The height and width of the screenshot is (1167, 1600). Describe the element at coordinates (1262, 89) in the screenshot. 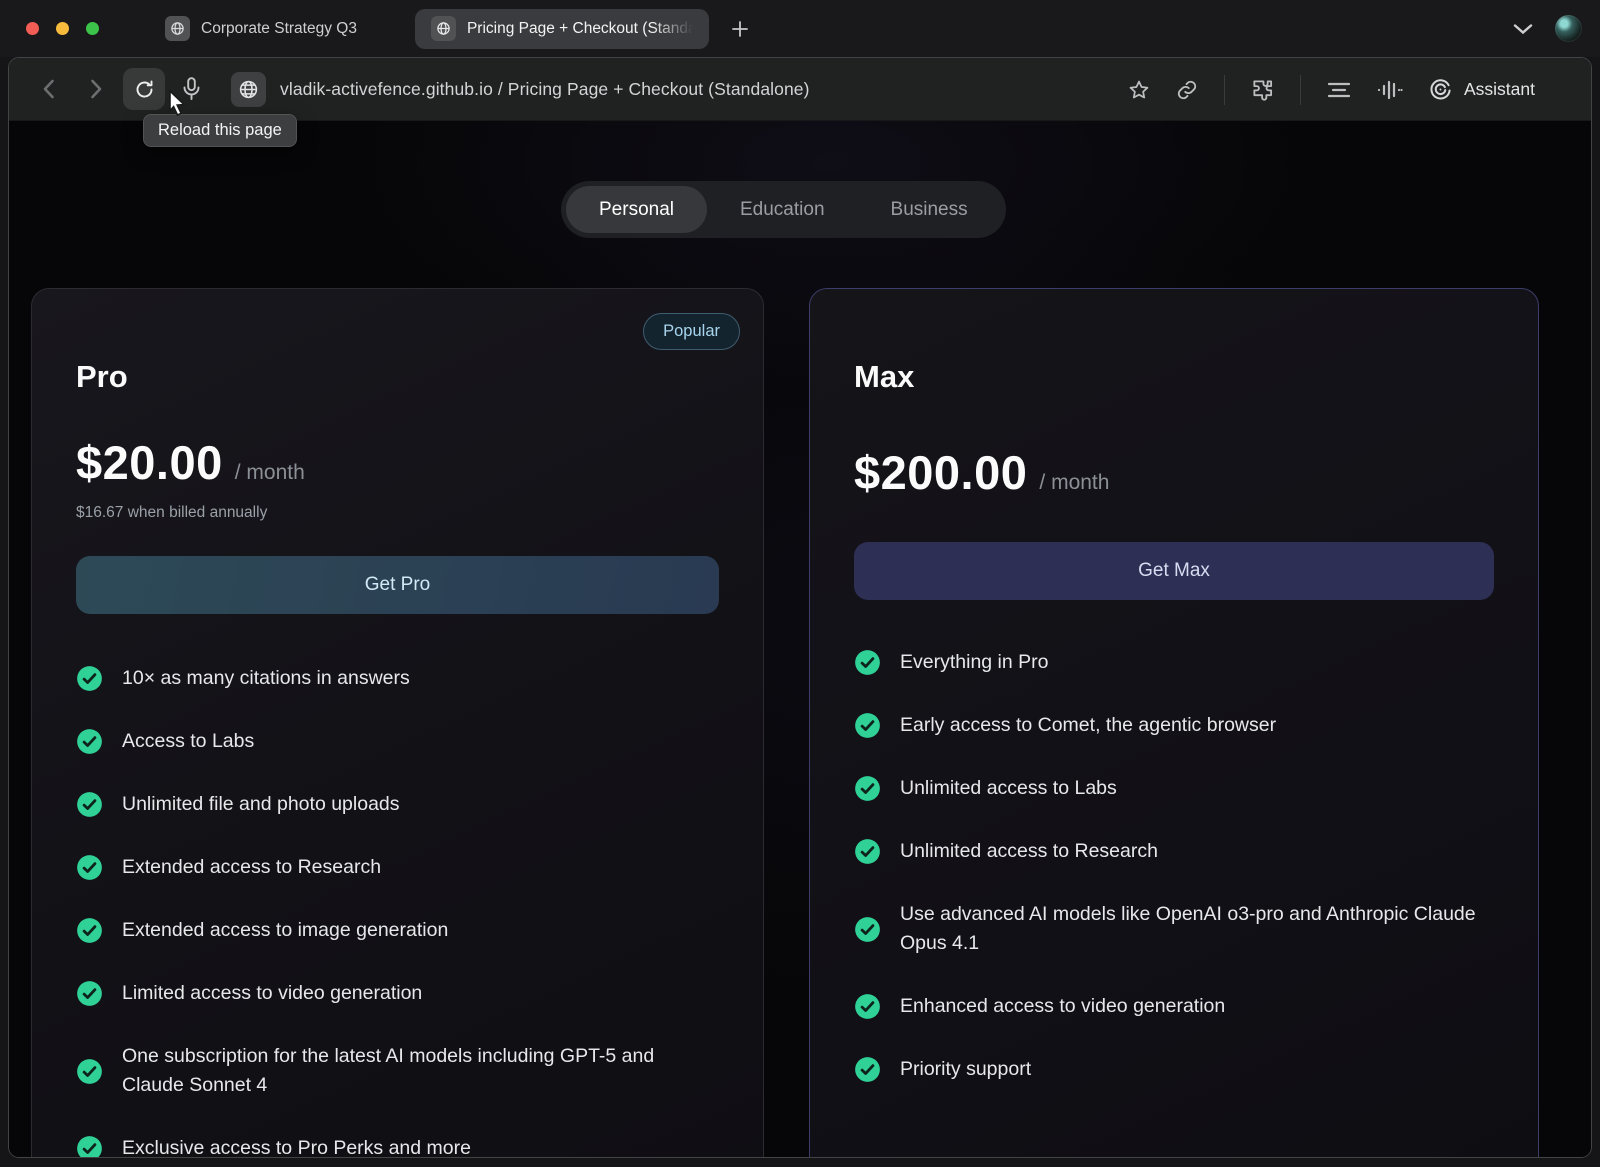

I see `extensions-puzzle-icon` at that location.